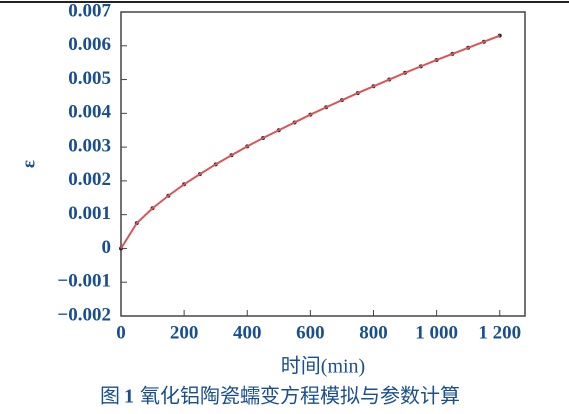 The image size is (569, 414). I want to click on y-axis-label: ε, so click(28, 164).